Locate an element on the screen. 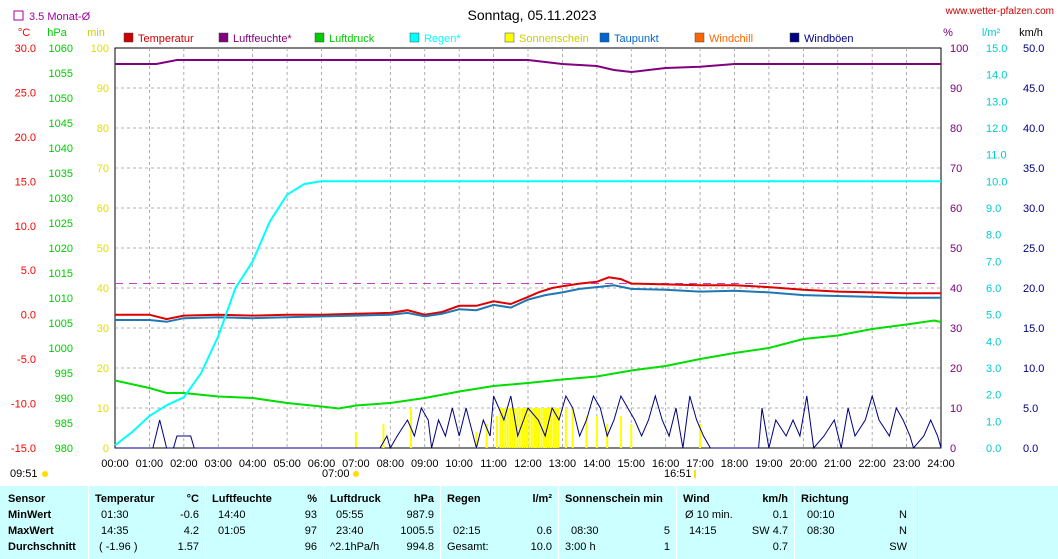  minutes-axis-tick-4: 60 is located at coordinates (103, 209).